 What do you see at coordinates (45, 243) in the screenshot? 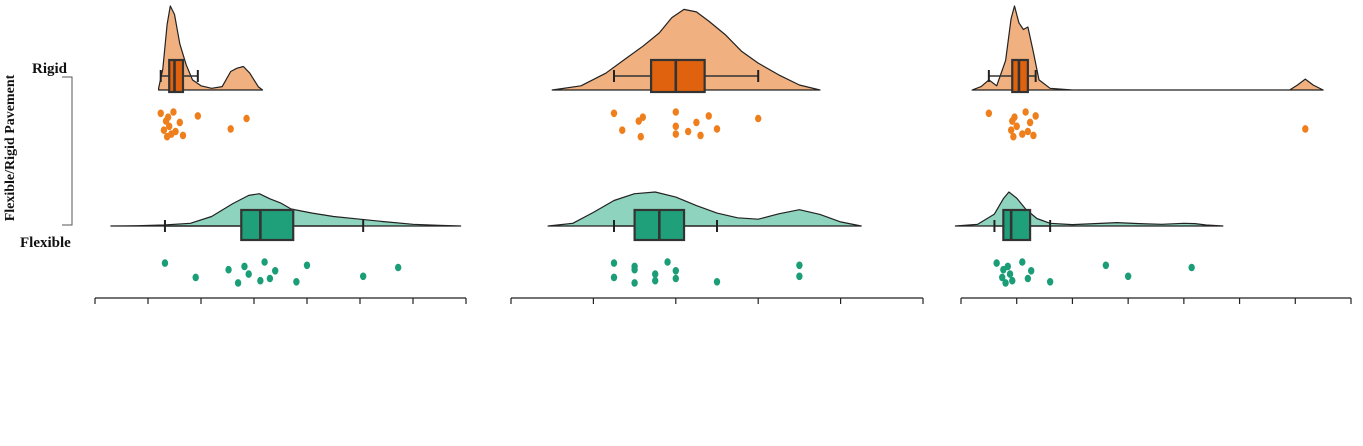
I see `group-label-flexible: Flexible` at bounding box center [45, 243].